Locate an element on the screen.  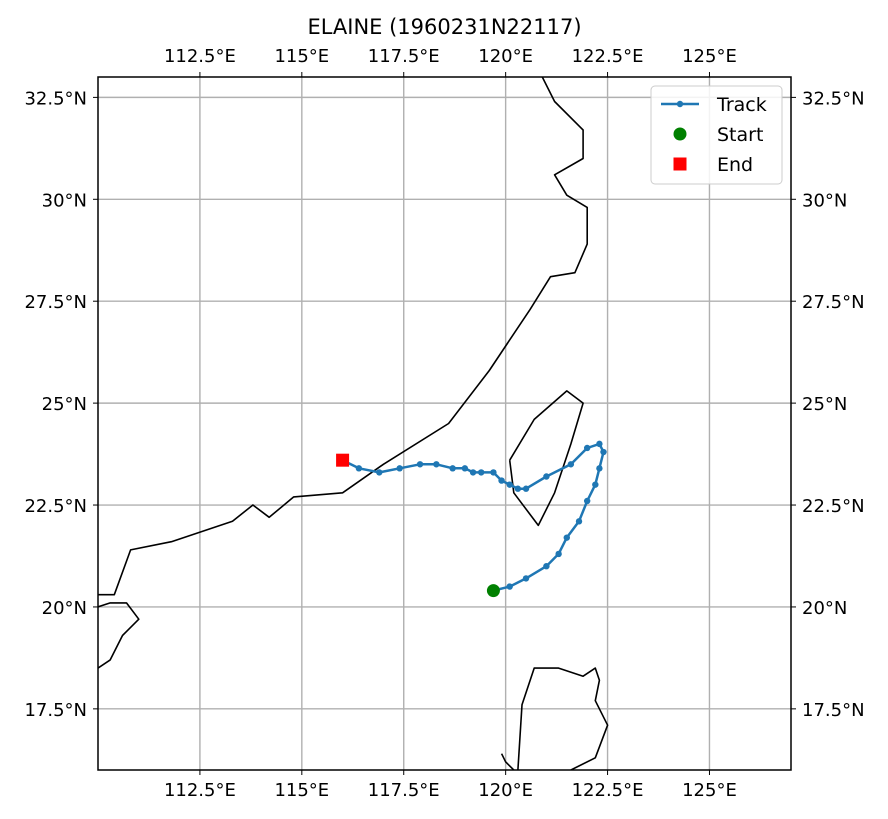
lat-label-right: 32.5°N is located at coordinates (833, 98).